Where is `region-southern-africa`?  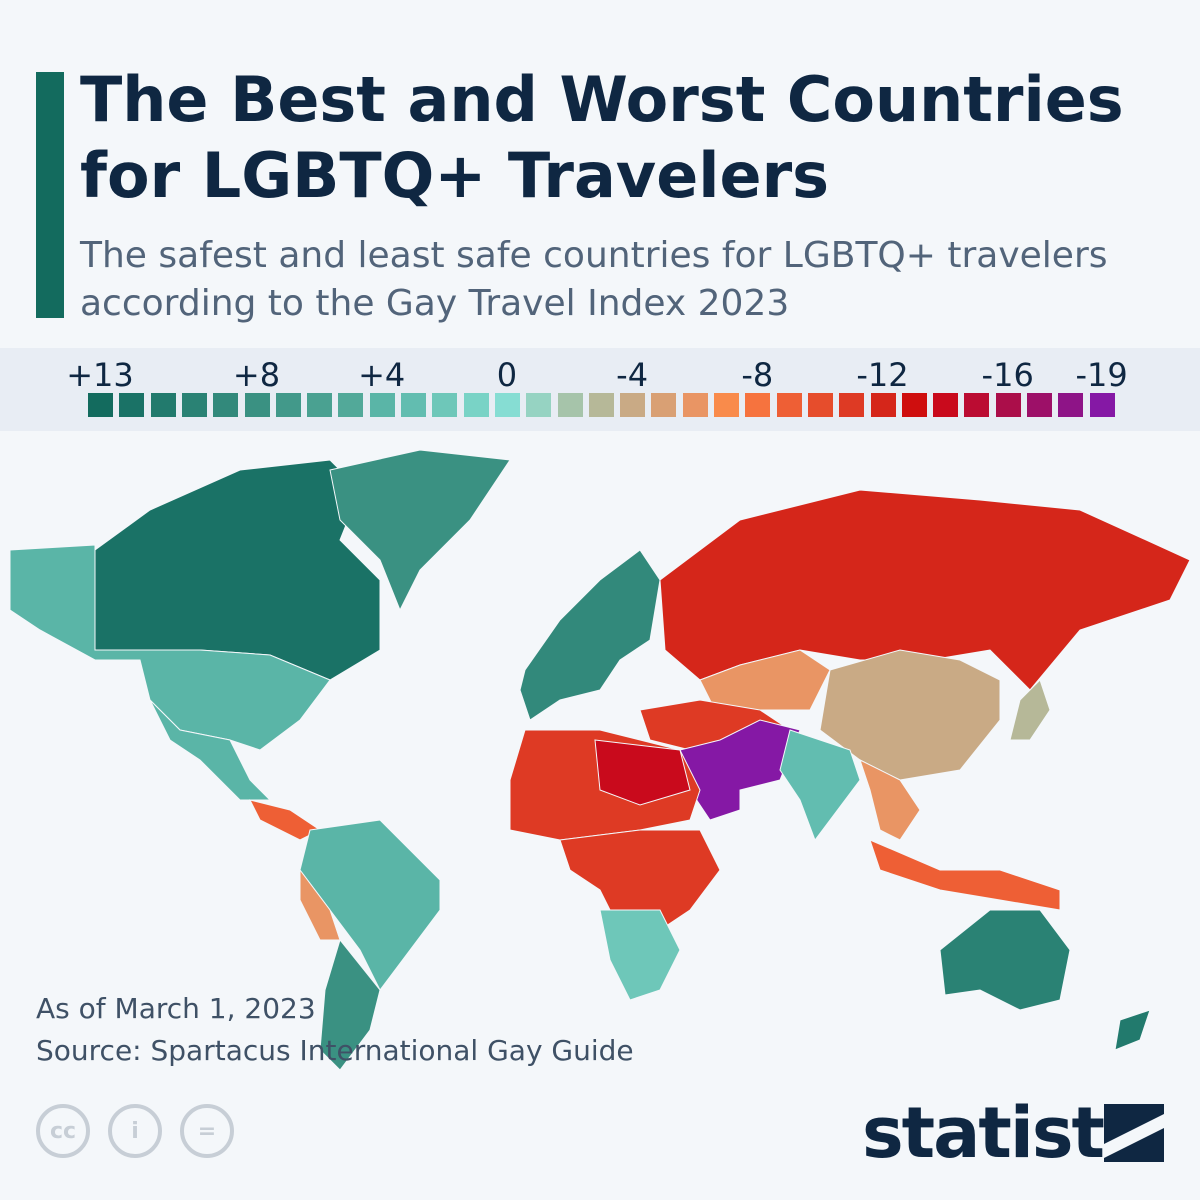 region-southern-africa is located at coordinates (640, 955).